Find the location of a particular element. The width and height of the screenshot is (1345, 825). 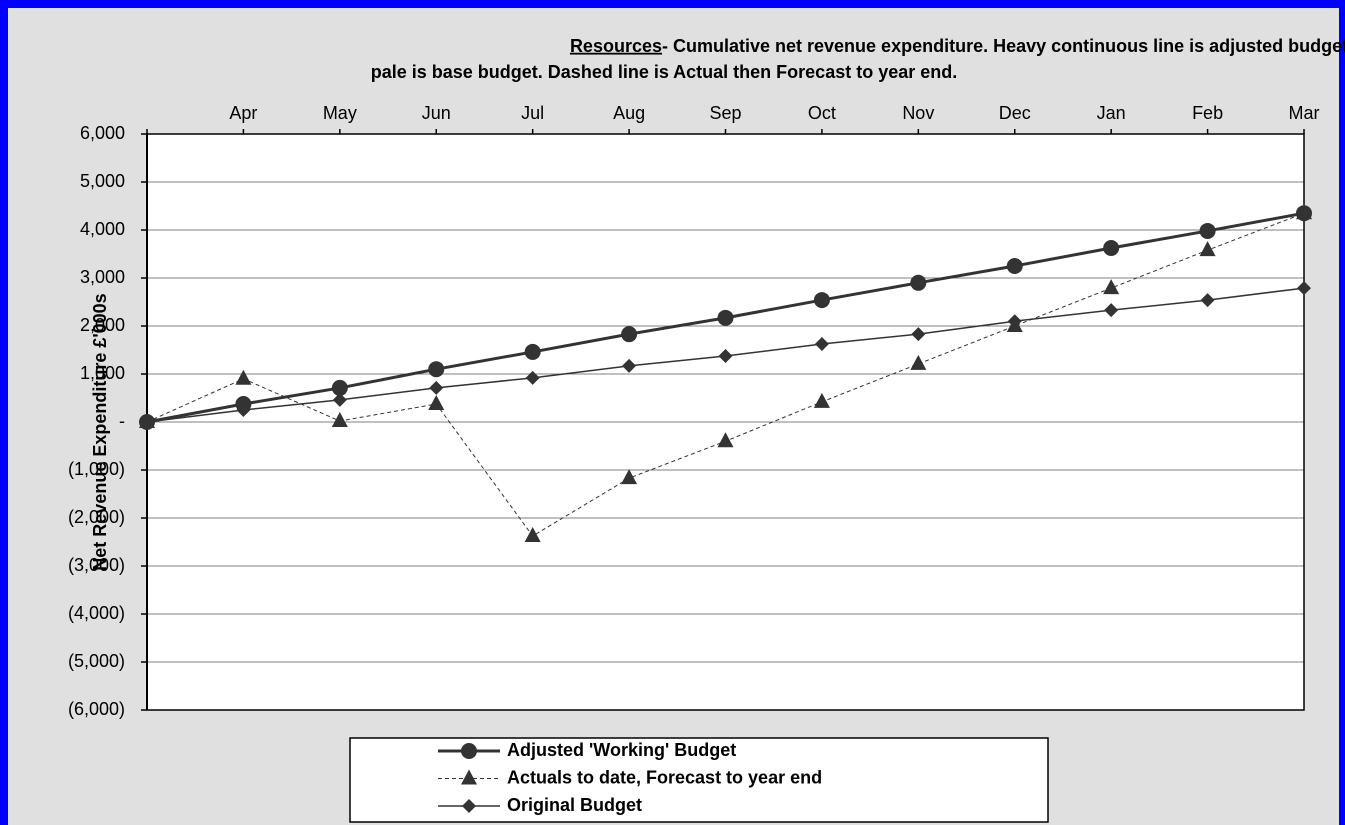

x-tick-label: Jan is located at coordinates (1111, 113).